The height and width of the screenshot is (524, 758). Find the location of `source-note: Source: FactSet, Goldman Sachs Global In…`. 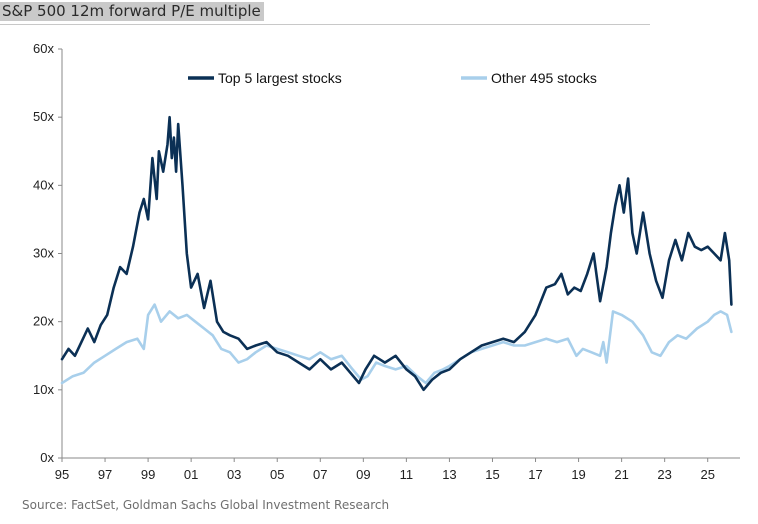

source-note: Source: FactSet, Goldman Sachs Global In… is located at coordinates (206, 505).